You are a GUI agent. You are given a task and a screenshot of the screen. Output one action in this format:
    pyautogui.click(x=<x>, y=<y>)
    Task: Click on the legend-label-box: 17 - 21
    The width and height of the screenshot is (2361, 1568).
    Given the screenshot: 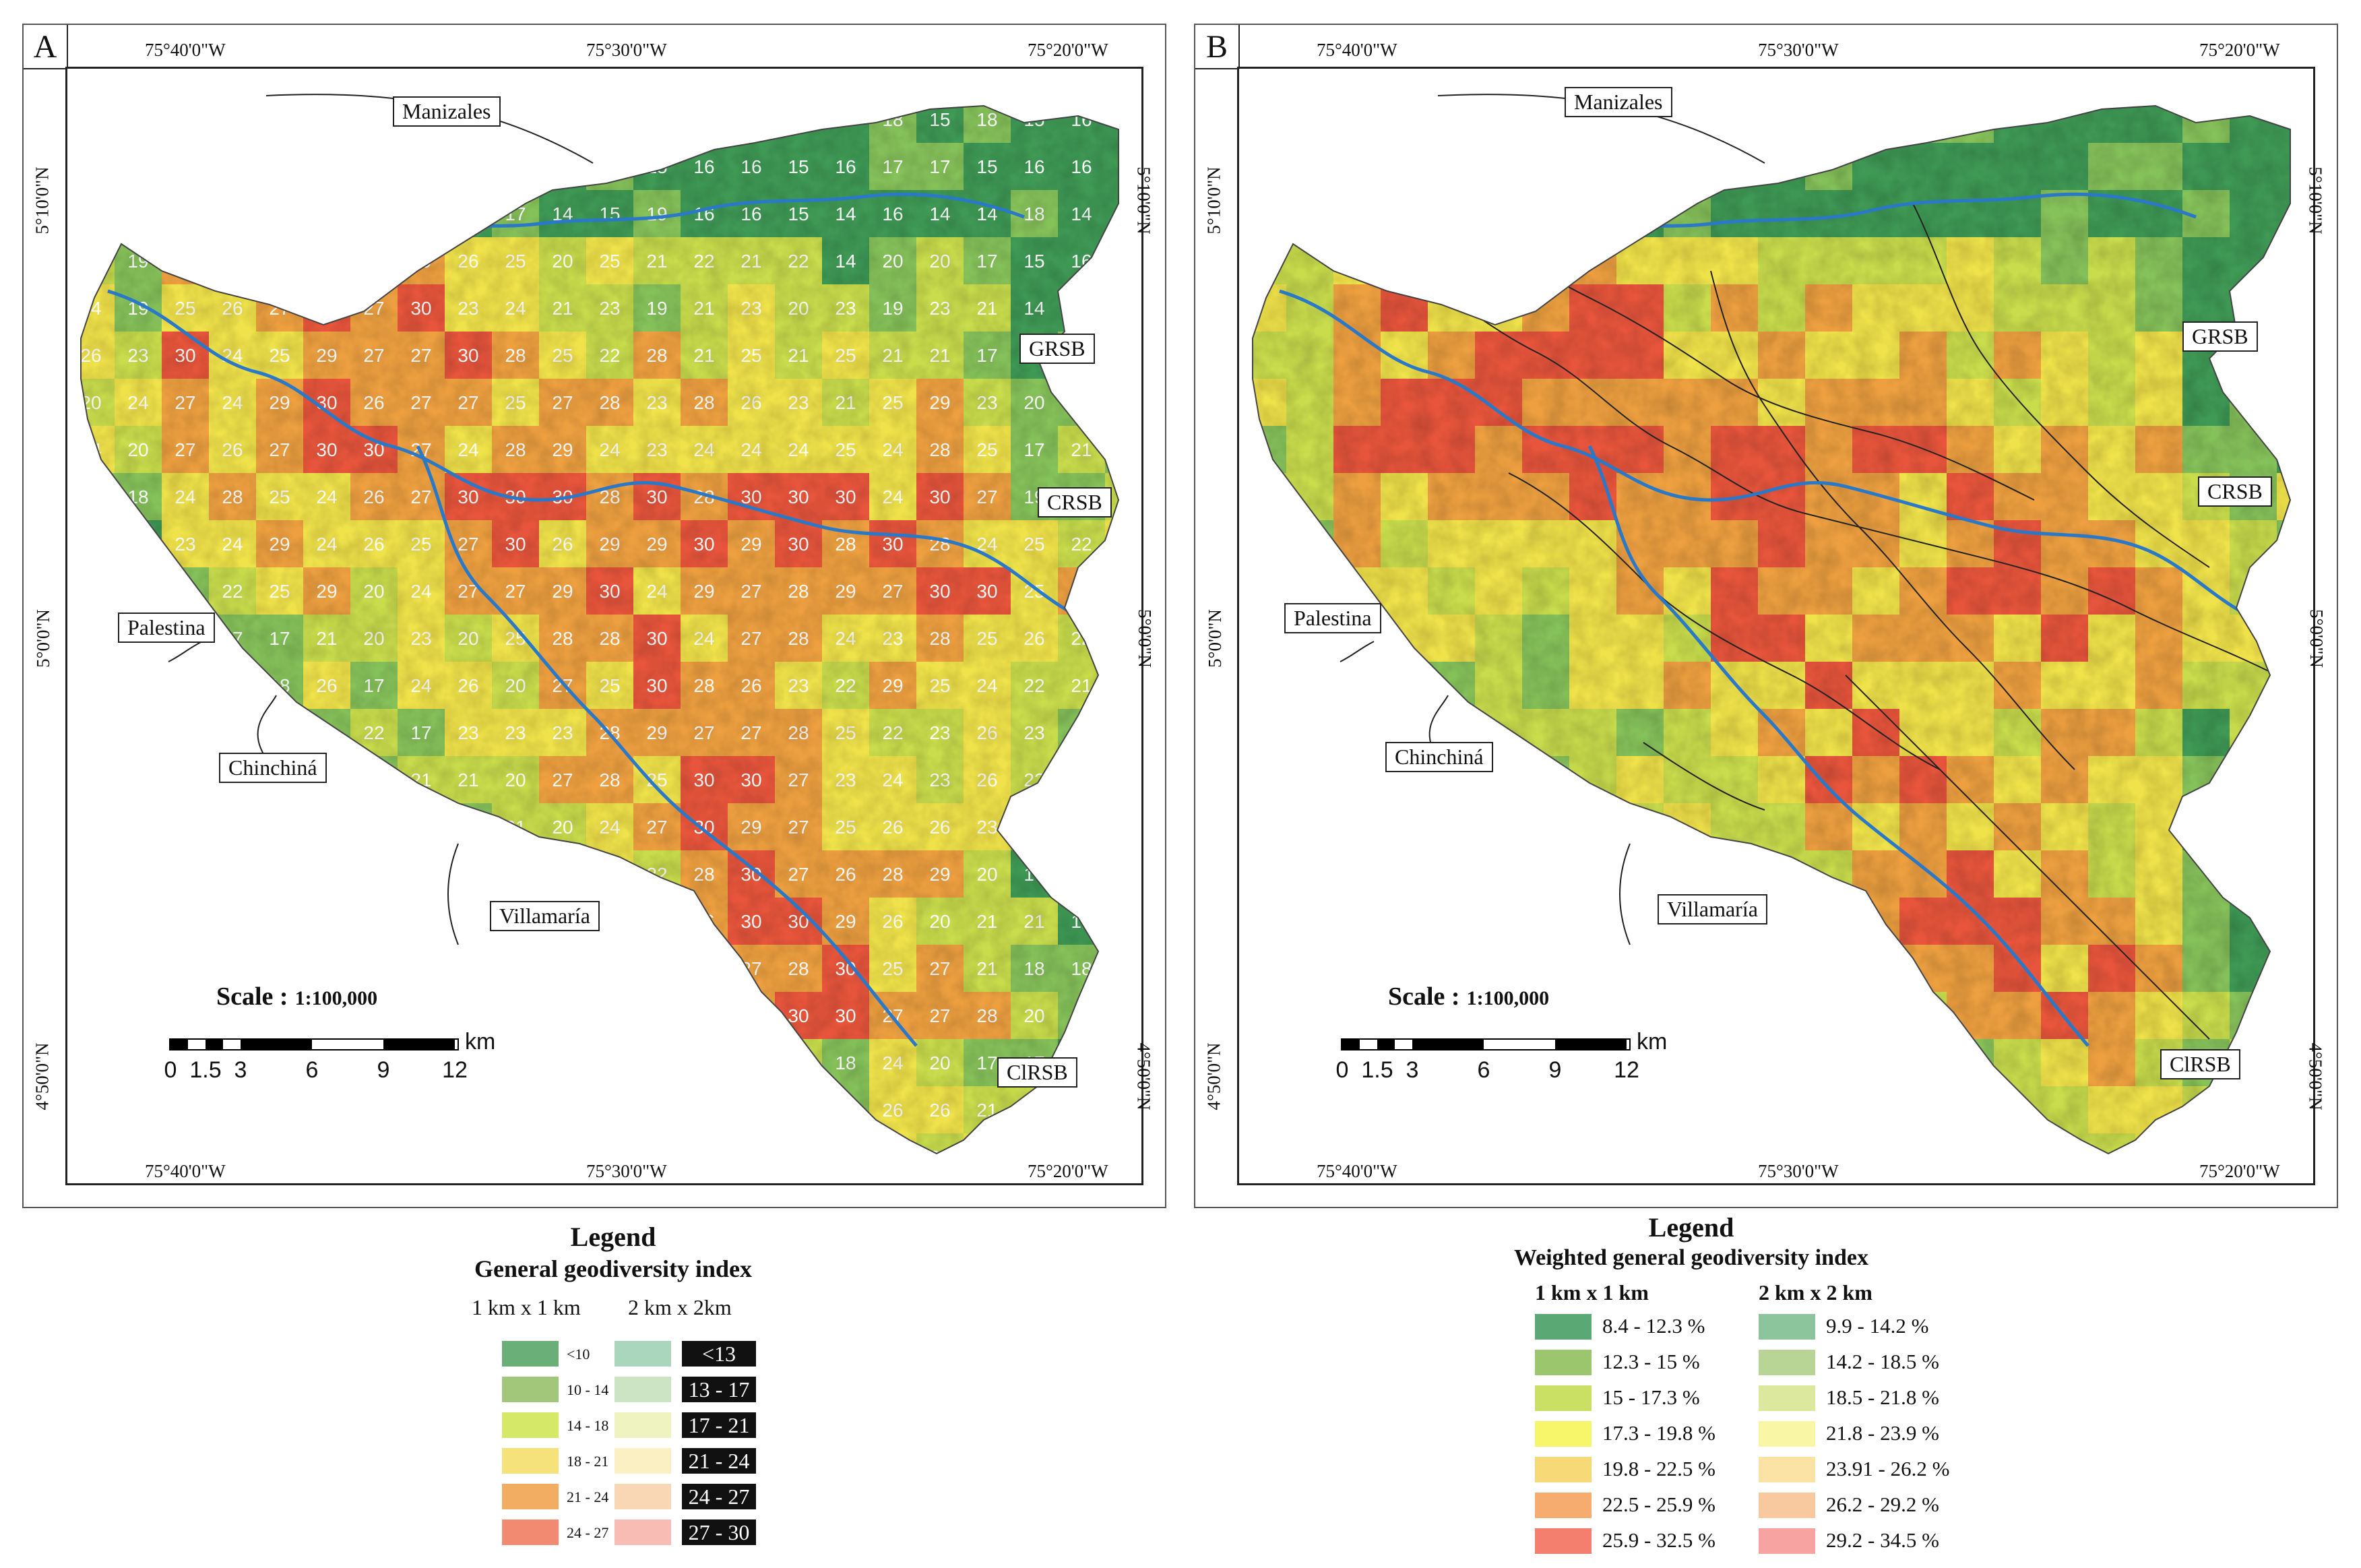 What is the action you would take?
    pyautogui.click(x=719, y=1425)
    